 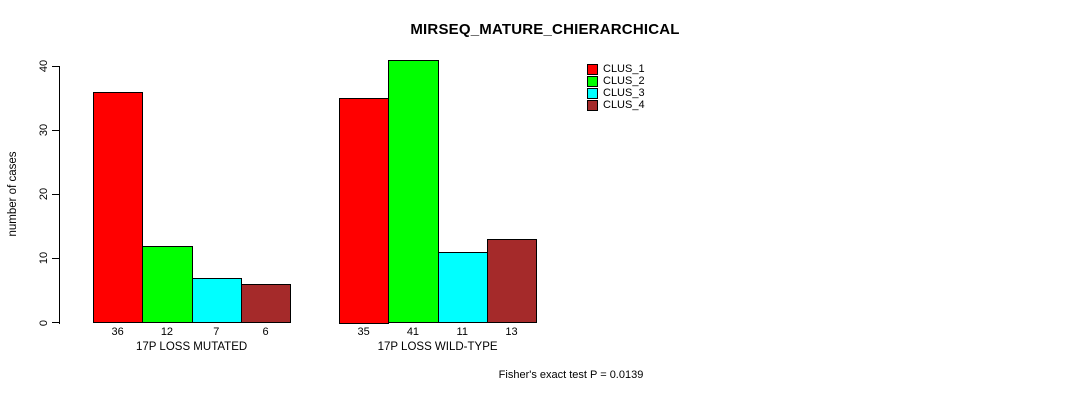 I want to click on legend: CLUS_1 CLUS_2 CLUS_3 CLUS_4, so click(x=616, y=87).